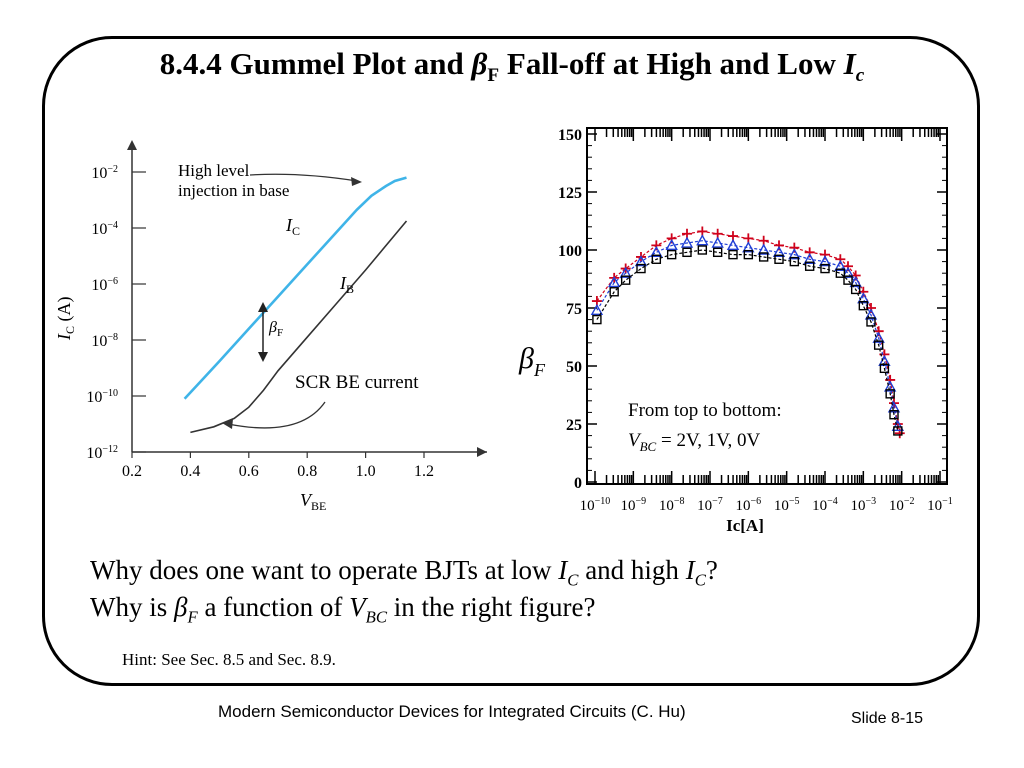 The height and width of the screenshot is (768, 1024). I want to click on gummel-x-tick-label: 1.0, so click(366, 471).